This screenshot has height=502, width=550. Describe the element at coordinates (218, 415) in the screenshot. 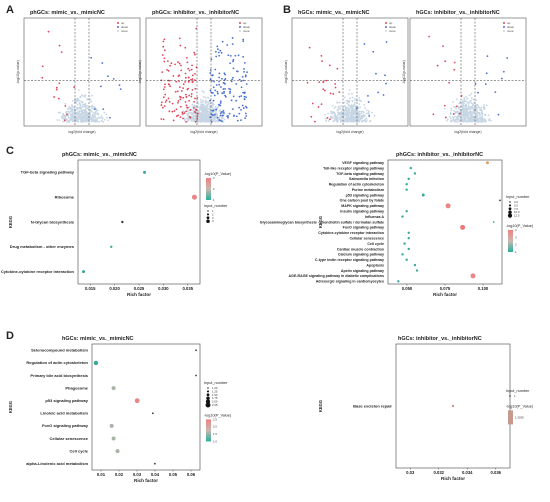

I see `pval-legend-title: -log10(P_Value)` at that location.